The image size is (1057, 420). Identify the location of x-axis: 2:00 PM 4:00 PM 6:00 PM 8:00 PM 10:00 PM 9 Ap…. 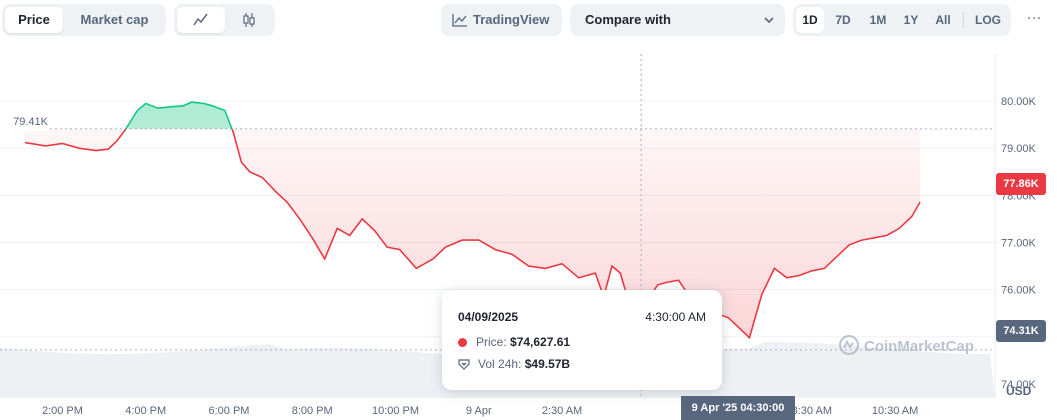
(480, 411).